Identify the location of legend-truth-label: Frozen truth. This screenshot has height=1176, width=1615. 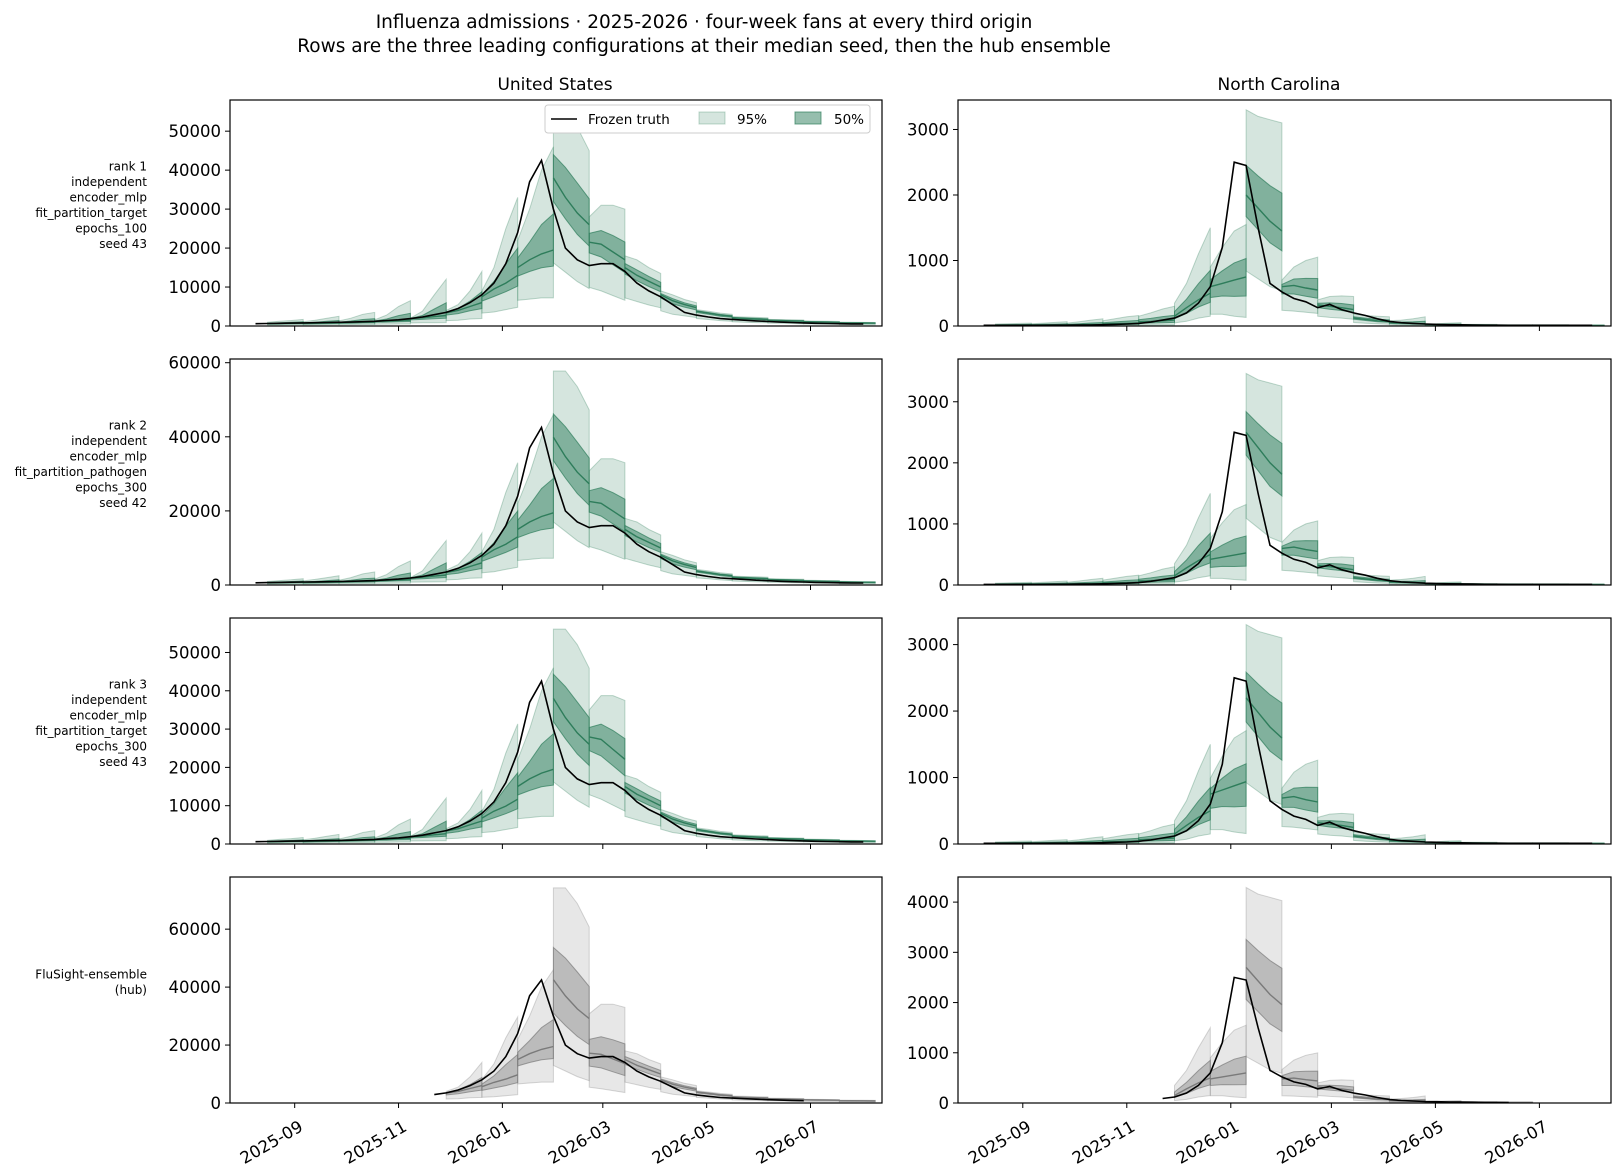
(629, 120).